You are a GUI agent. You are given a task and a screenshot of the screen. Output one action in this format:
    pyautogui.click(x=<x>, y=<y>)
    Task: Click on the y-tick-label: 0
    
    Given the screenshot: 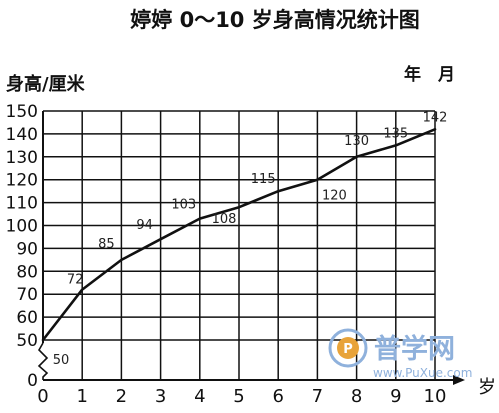 What is the action you would take?
    pyautogui.click(x=32, y=381)
    